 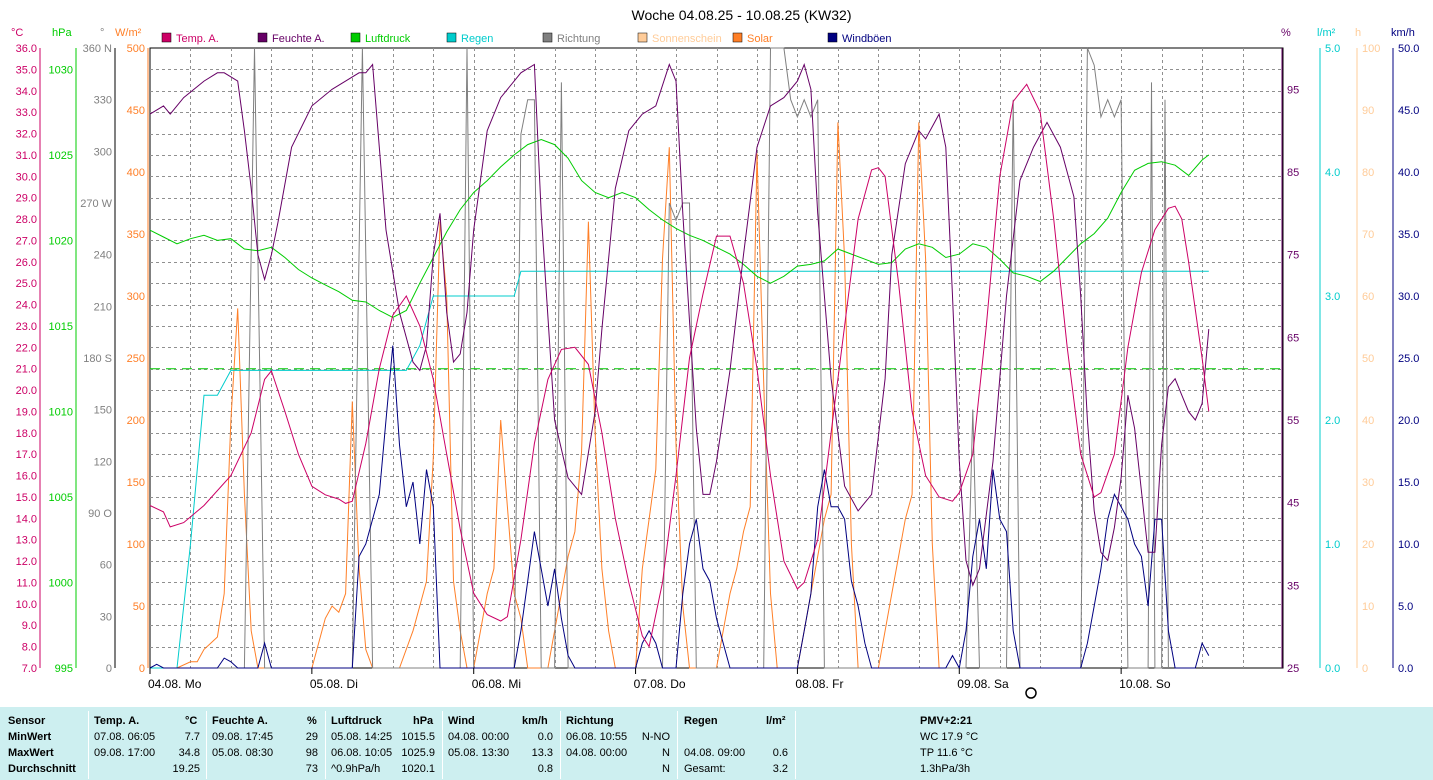 I want to click on humidity-header: Feuchte A., so click(x=240, y=721).